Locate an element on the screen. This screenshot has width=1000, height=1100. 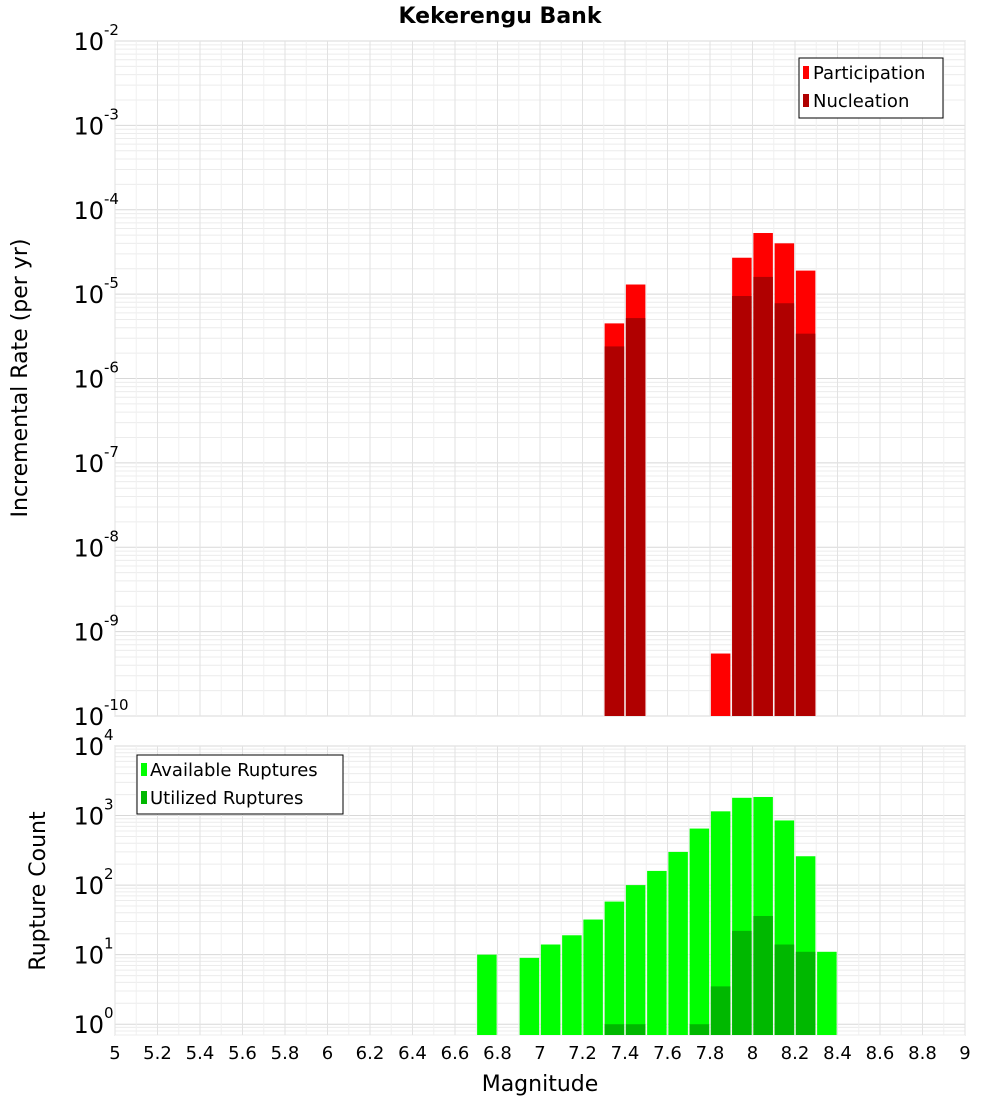
available-legend-label: Available Ruptures is located at coordinates (234, 770).